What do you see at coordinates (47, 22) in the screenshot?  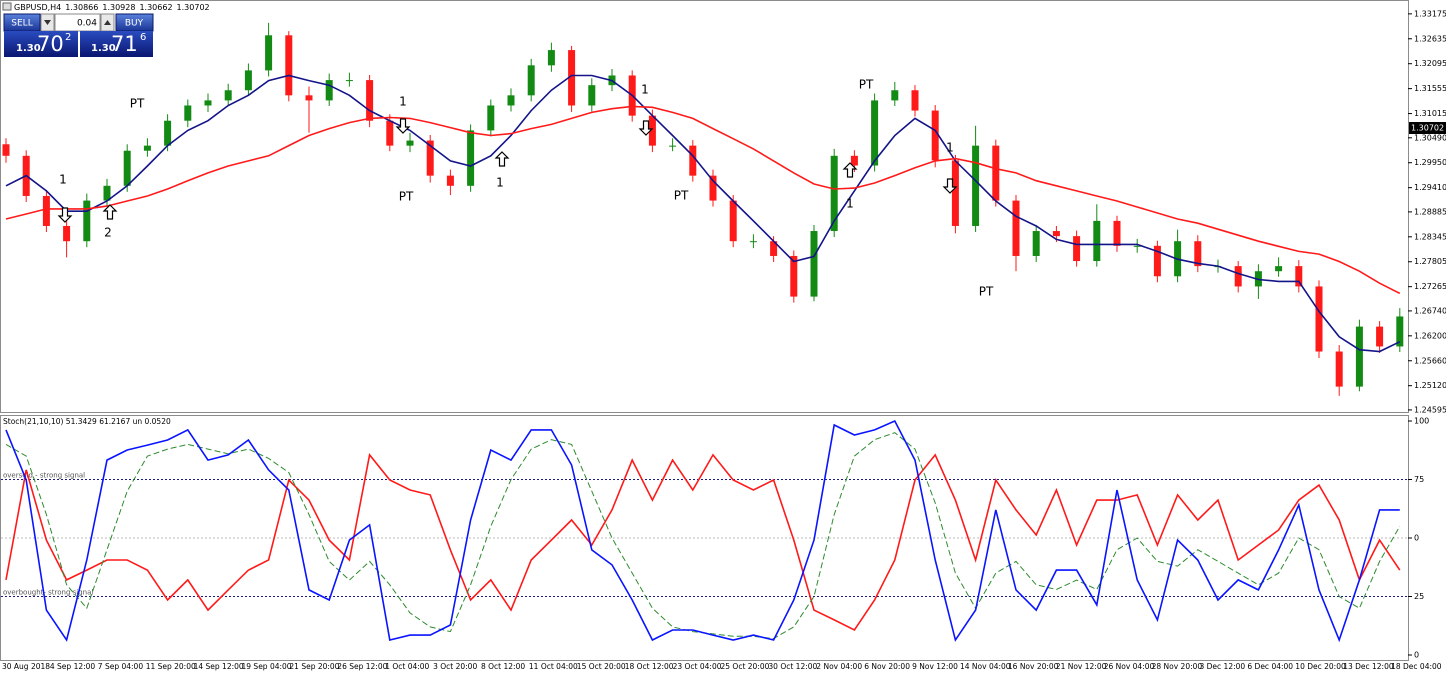 I see `dropdown-icon` at bounding box center [47, 22].